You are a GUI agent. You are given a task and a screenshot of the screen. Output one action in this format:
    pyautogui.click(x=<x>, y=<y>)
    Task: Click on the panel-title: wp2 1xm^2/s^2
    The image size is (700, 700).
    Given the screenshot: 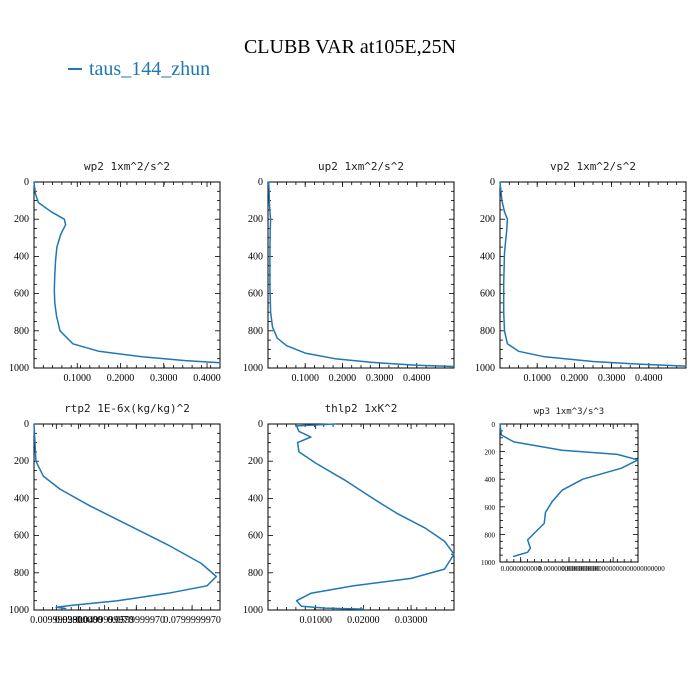 What is the action you would take?
    pyautogui.click(x=127, y=166)
    